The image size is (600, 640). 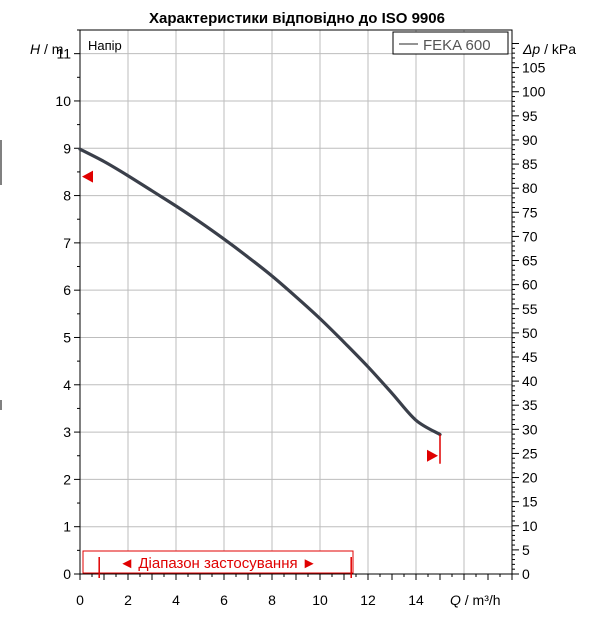 I want to click on x-tick-label: 2, so click(x=128, y=600).